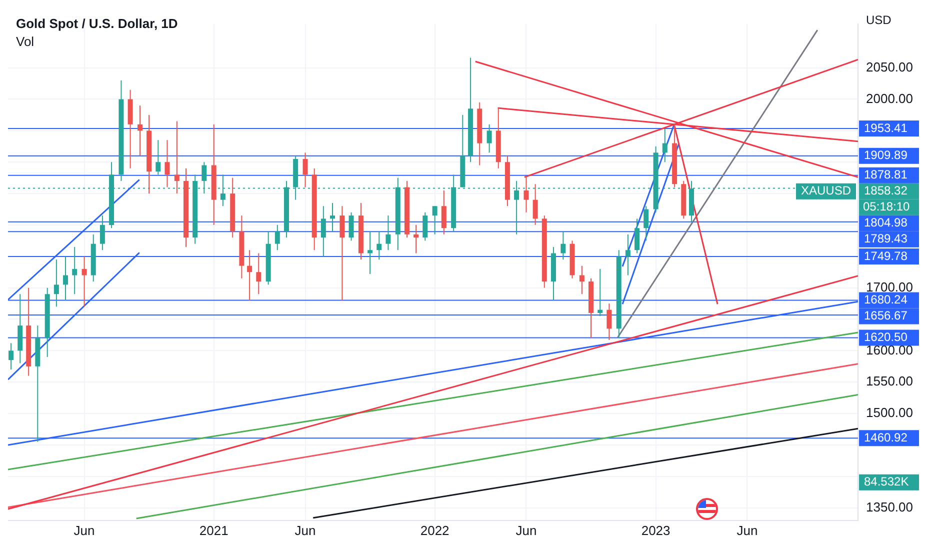 The width and height of the screenshot is (932, 550). Describe the element at coordinates (886, 337) in the screenshot. I see `ref-line-label: 1620.50` at that location.